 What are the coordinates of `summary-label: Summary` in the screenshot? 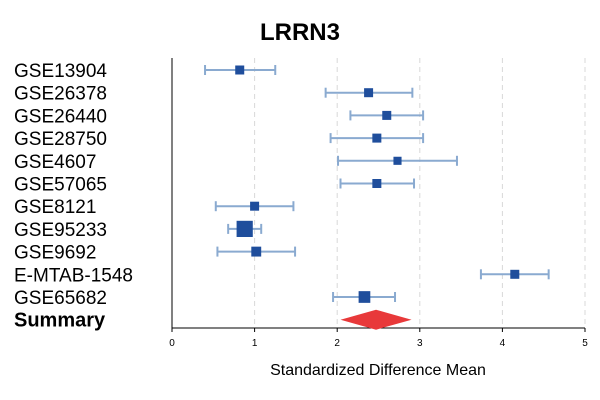 It's located at (60, 321).